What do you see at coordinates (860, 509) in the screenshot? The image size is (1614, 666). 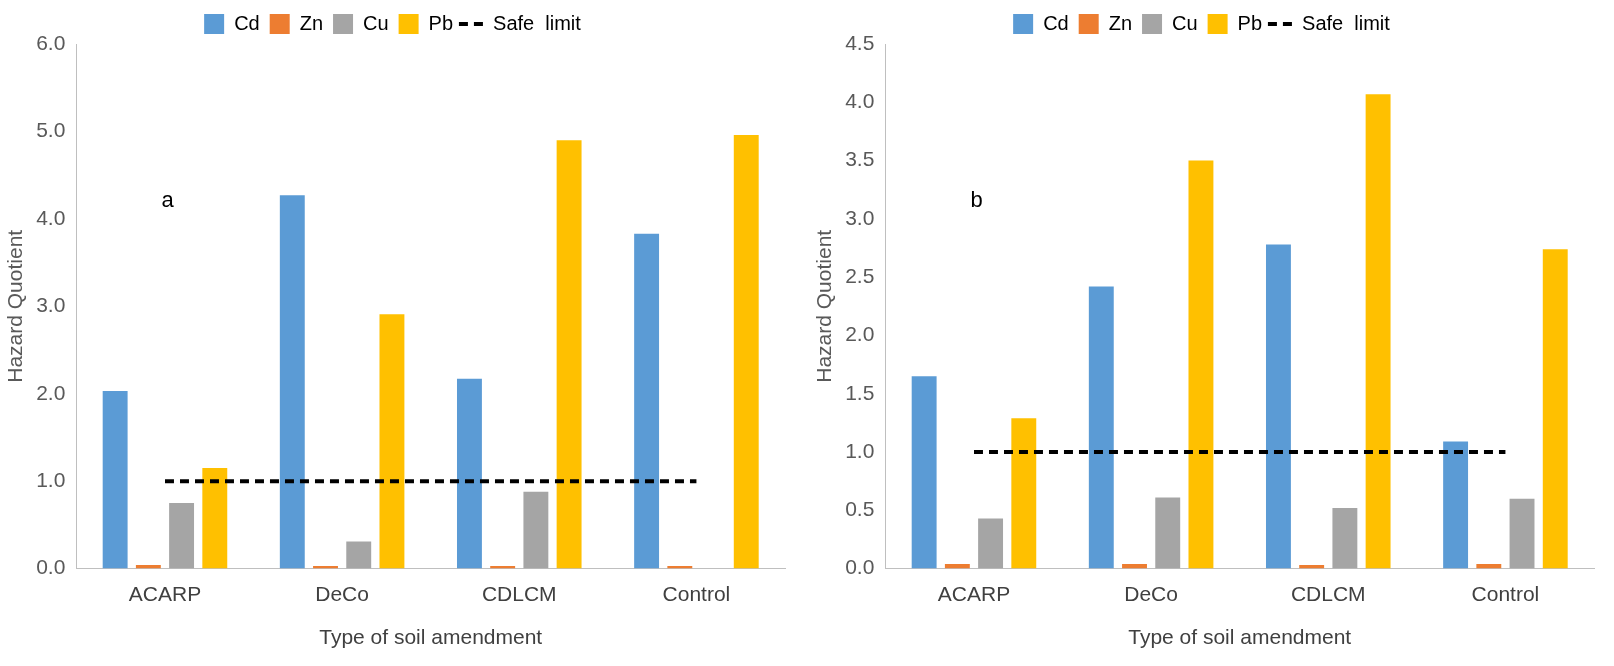 I see `y-tick-label: 0.5` at bounding box center [860, 509].